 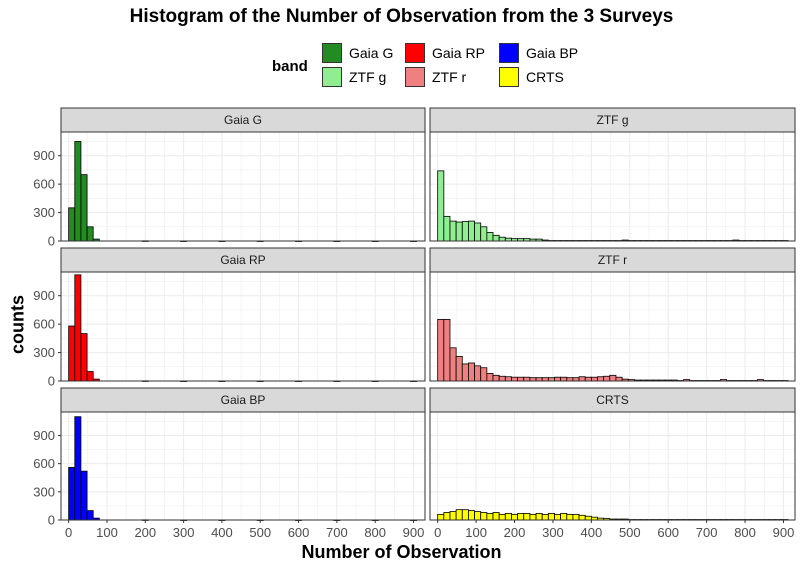 I want to click on facet-label: Gaia G, so click(x=243, y=120).